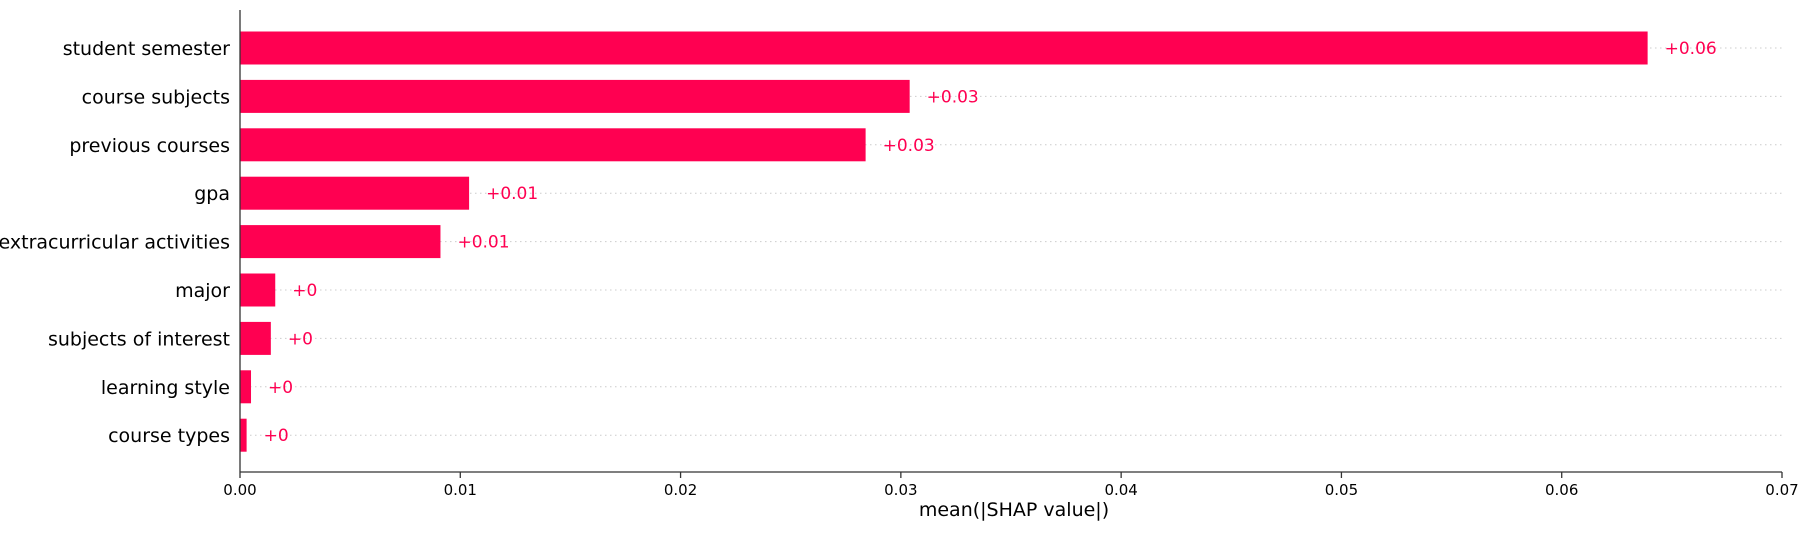 Image resolution: width=1808 pixels, height=534 pixels. Describe the element at coordinates (553, 145) in the screenshot. I see `bar-previous-courses` at that location.